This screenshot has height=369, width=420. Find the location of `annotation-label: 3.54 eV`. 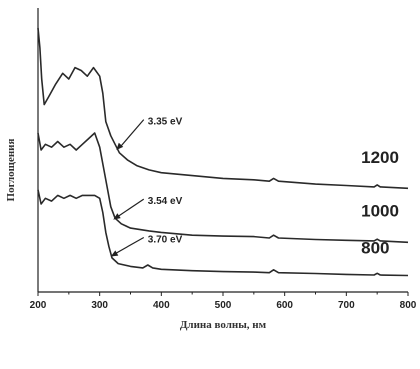

annotation-label: 3.54 eV is located at coordinates (165, 201).